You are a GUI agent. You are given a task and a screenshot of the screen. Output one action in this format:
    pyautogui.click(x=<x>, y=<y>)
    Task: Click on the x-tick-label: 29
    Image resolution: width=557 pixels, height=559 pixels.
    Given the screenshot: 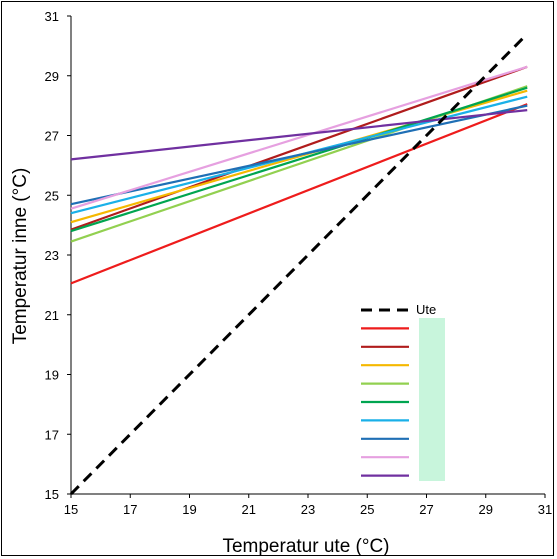 What is the action you would take?
    pyautogui.click(x=486, y=509)
    